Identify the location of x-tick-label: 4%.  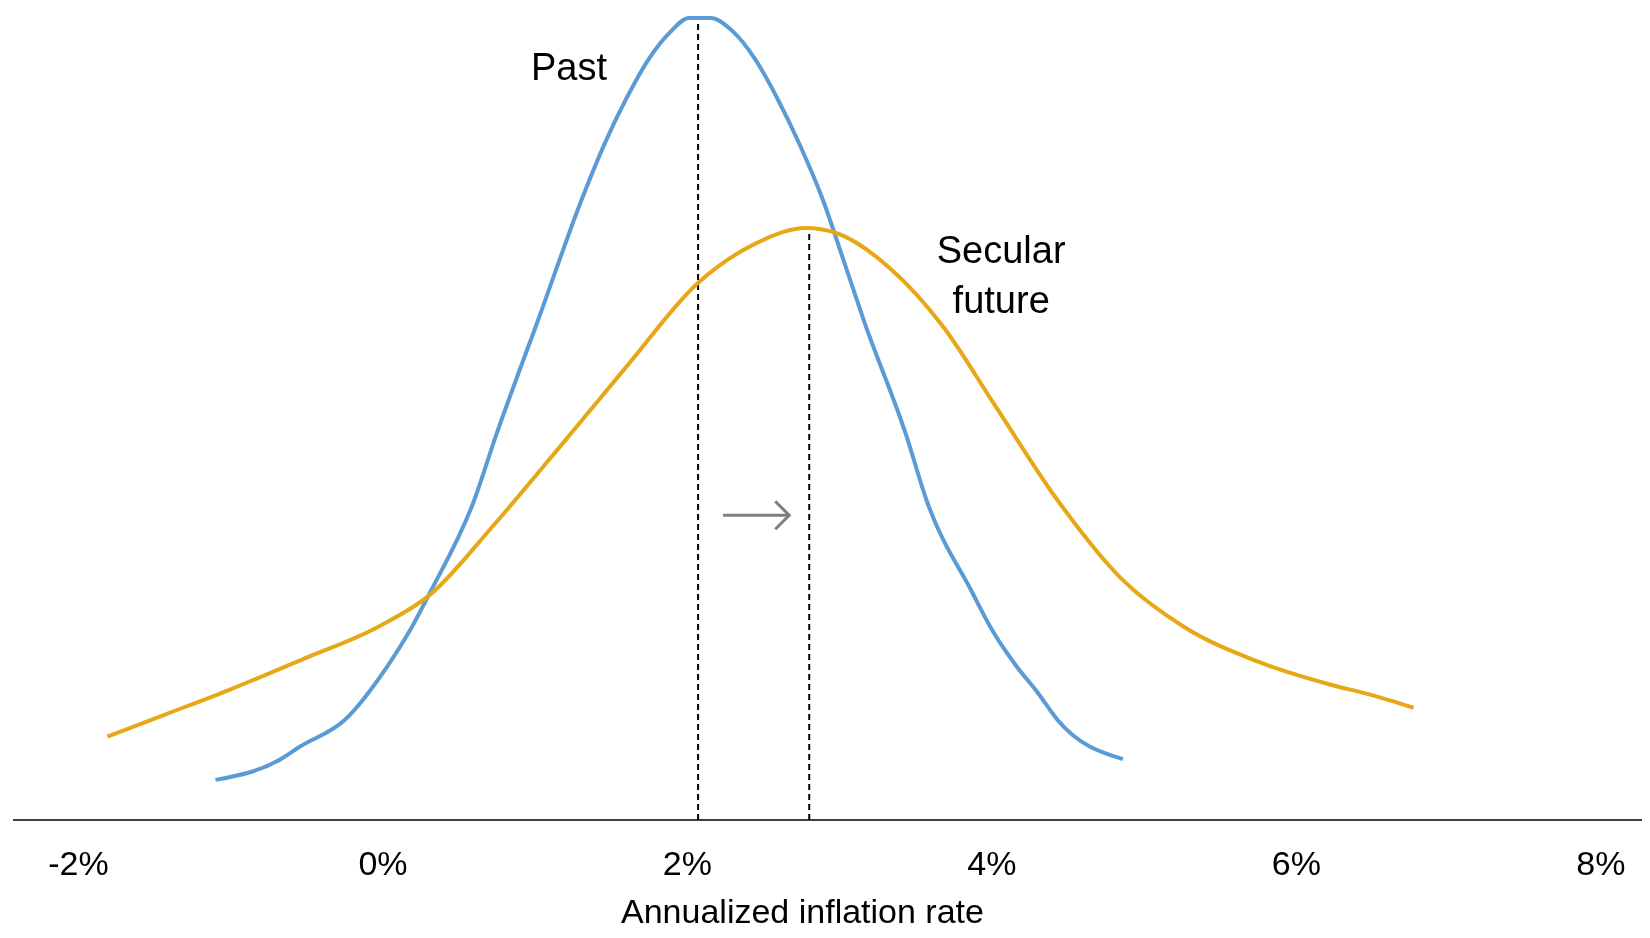
(992, 863).